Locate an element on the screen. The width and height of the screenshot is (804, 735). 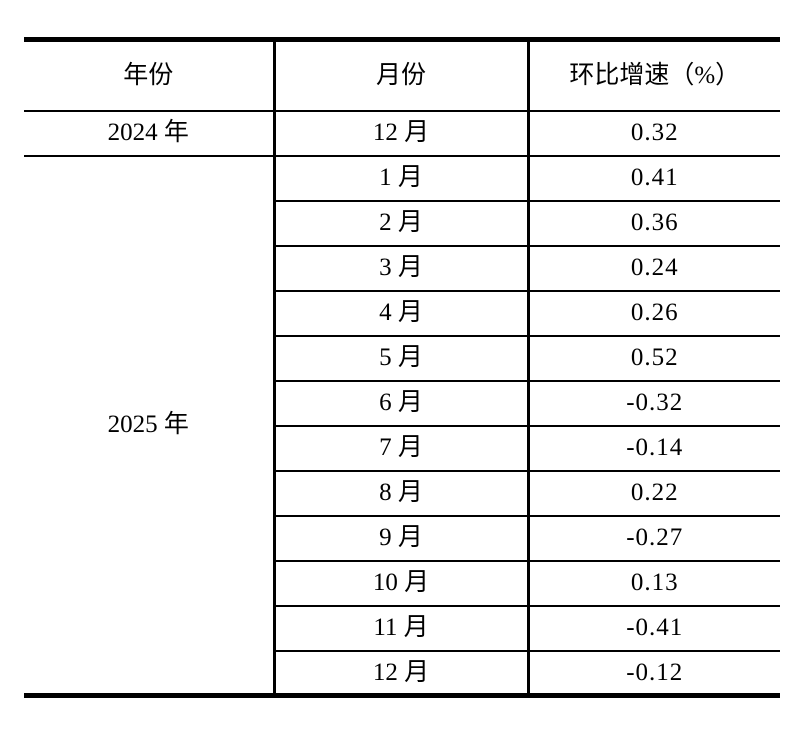
table-row: 2 月 0.36 is located at coordinates (402, 223).